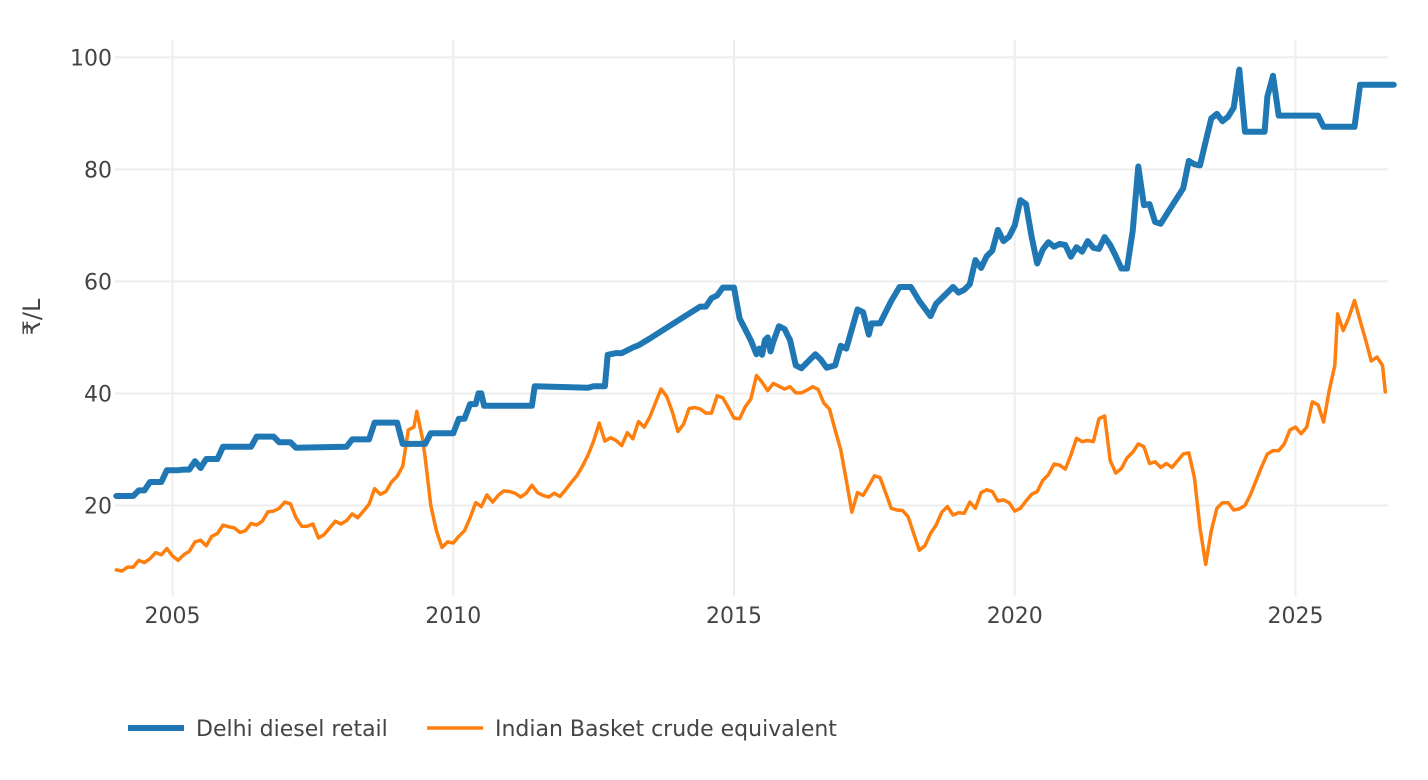 Image resolution: width=1428 pixels, height=780 pixels. What do you see at coordinates (292, 729) in the screenshot?
I see `legend-label: Delhi diesel retail` at bounding box center [292, 729].